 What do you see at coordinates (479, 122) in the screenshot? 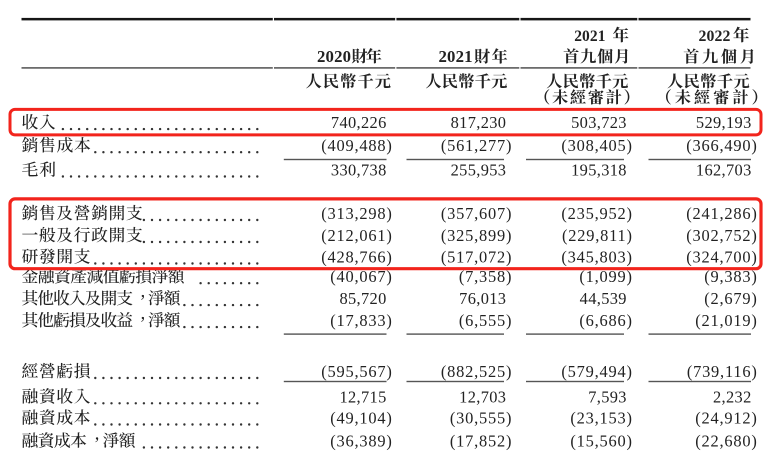
I see `svg-text: 817,230` at bounding box center [479, 122].